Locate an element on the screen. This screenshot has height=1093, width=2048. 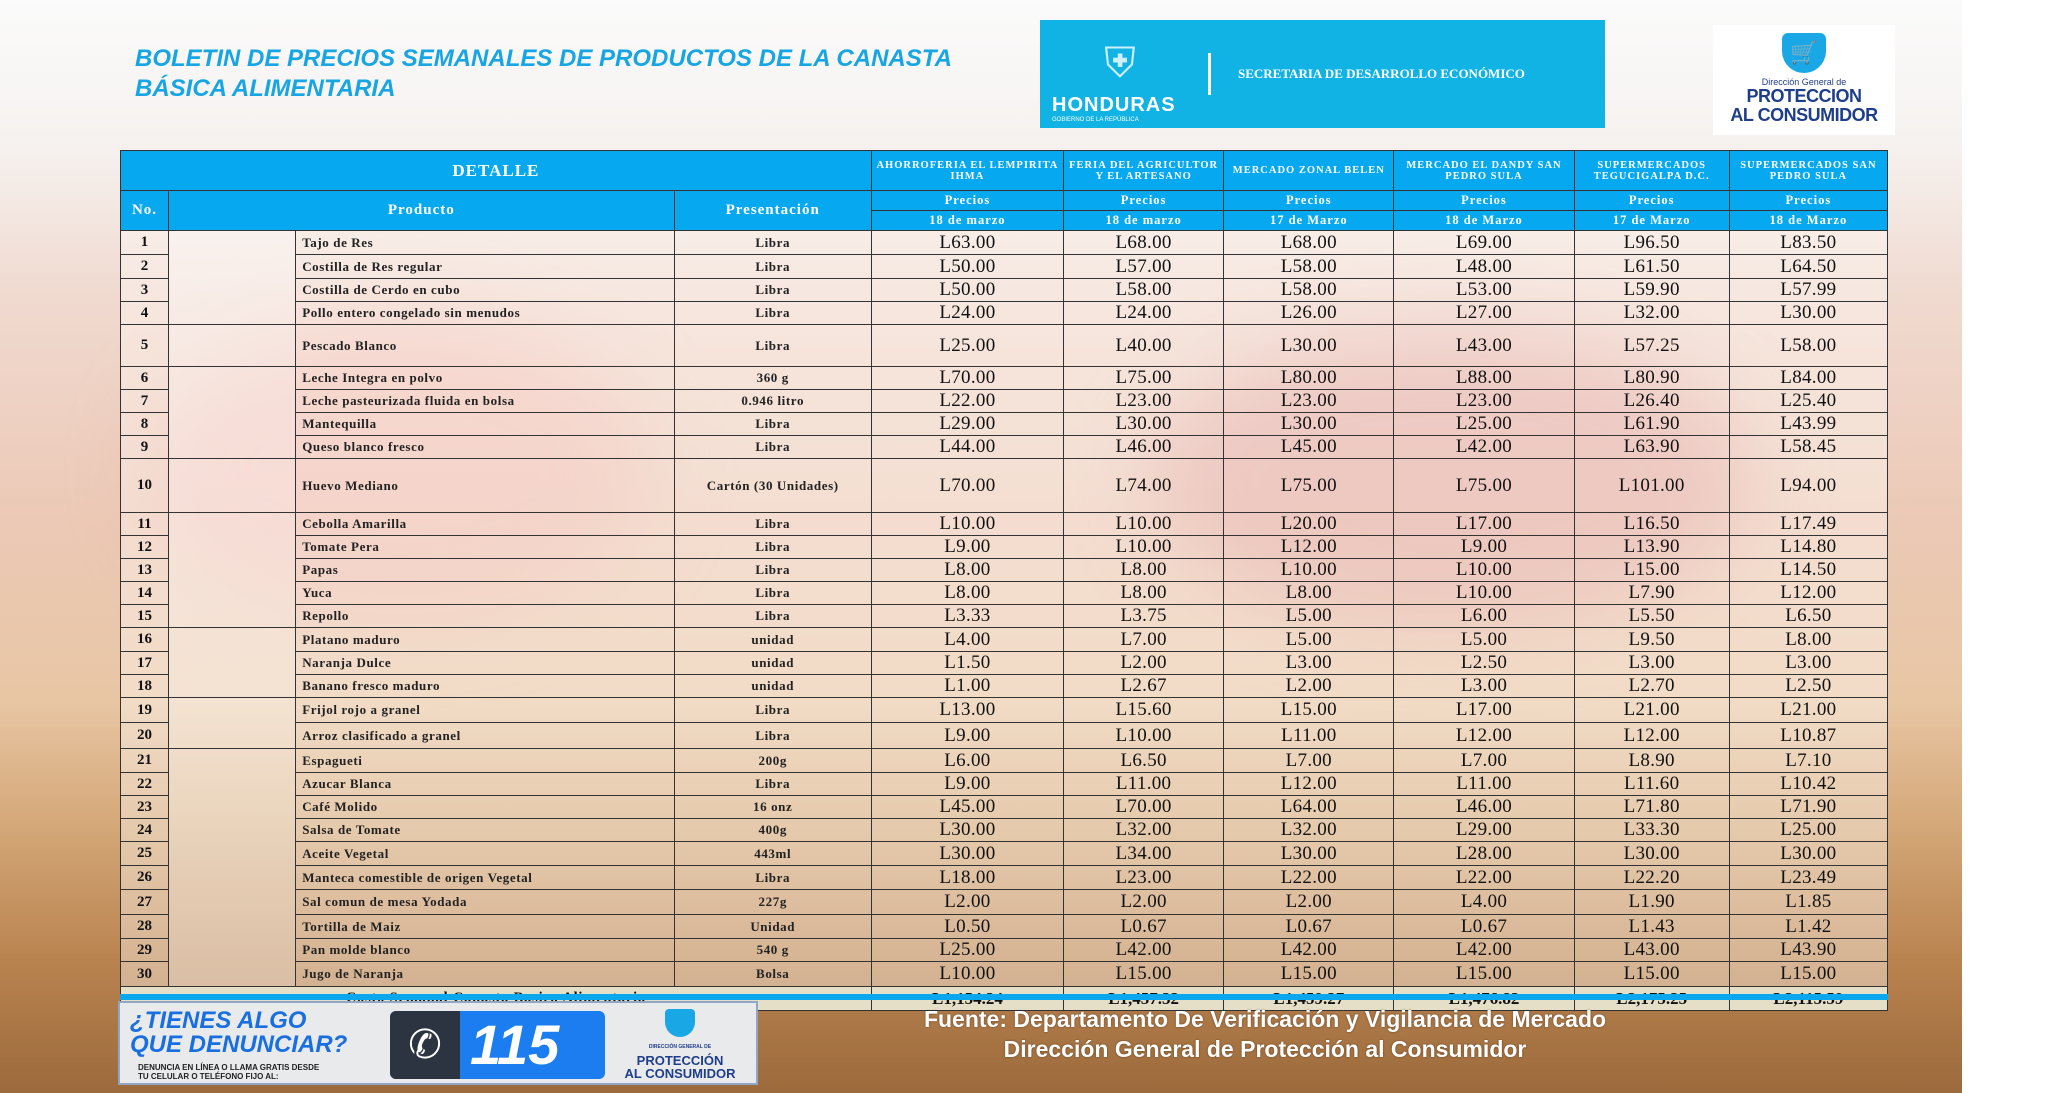
product-name: Tomate Pera is located at coordinates (485, 547).